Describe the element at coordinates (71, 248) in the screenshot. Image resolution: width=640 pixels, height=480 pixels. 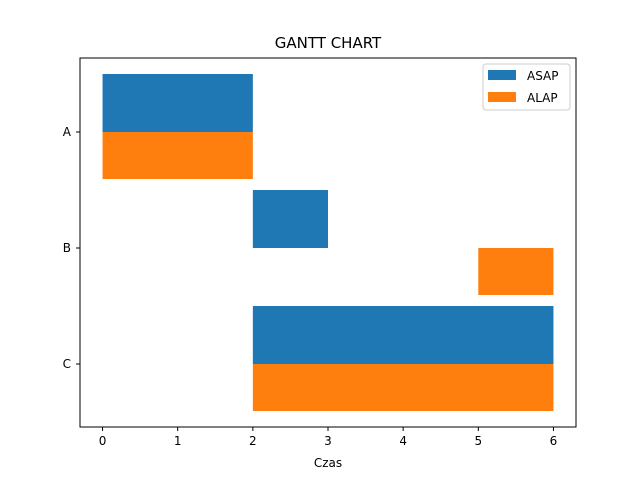
I see `y-axis: A B C` at that location.